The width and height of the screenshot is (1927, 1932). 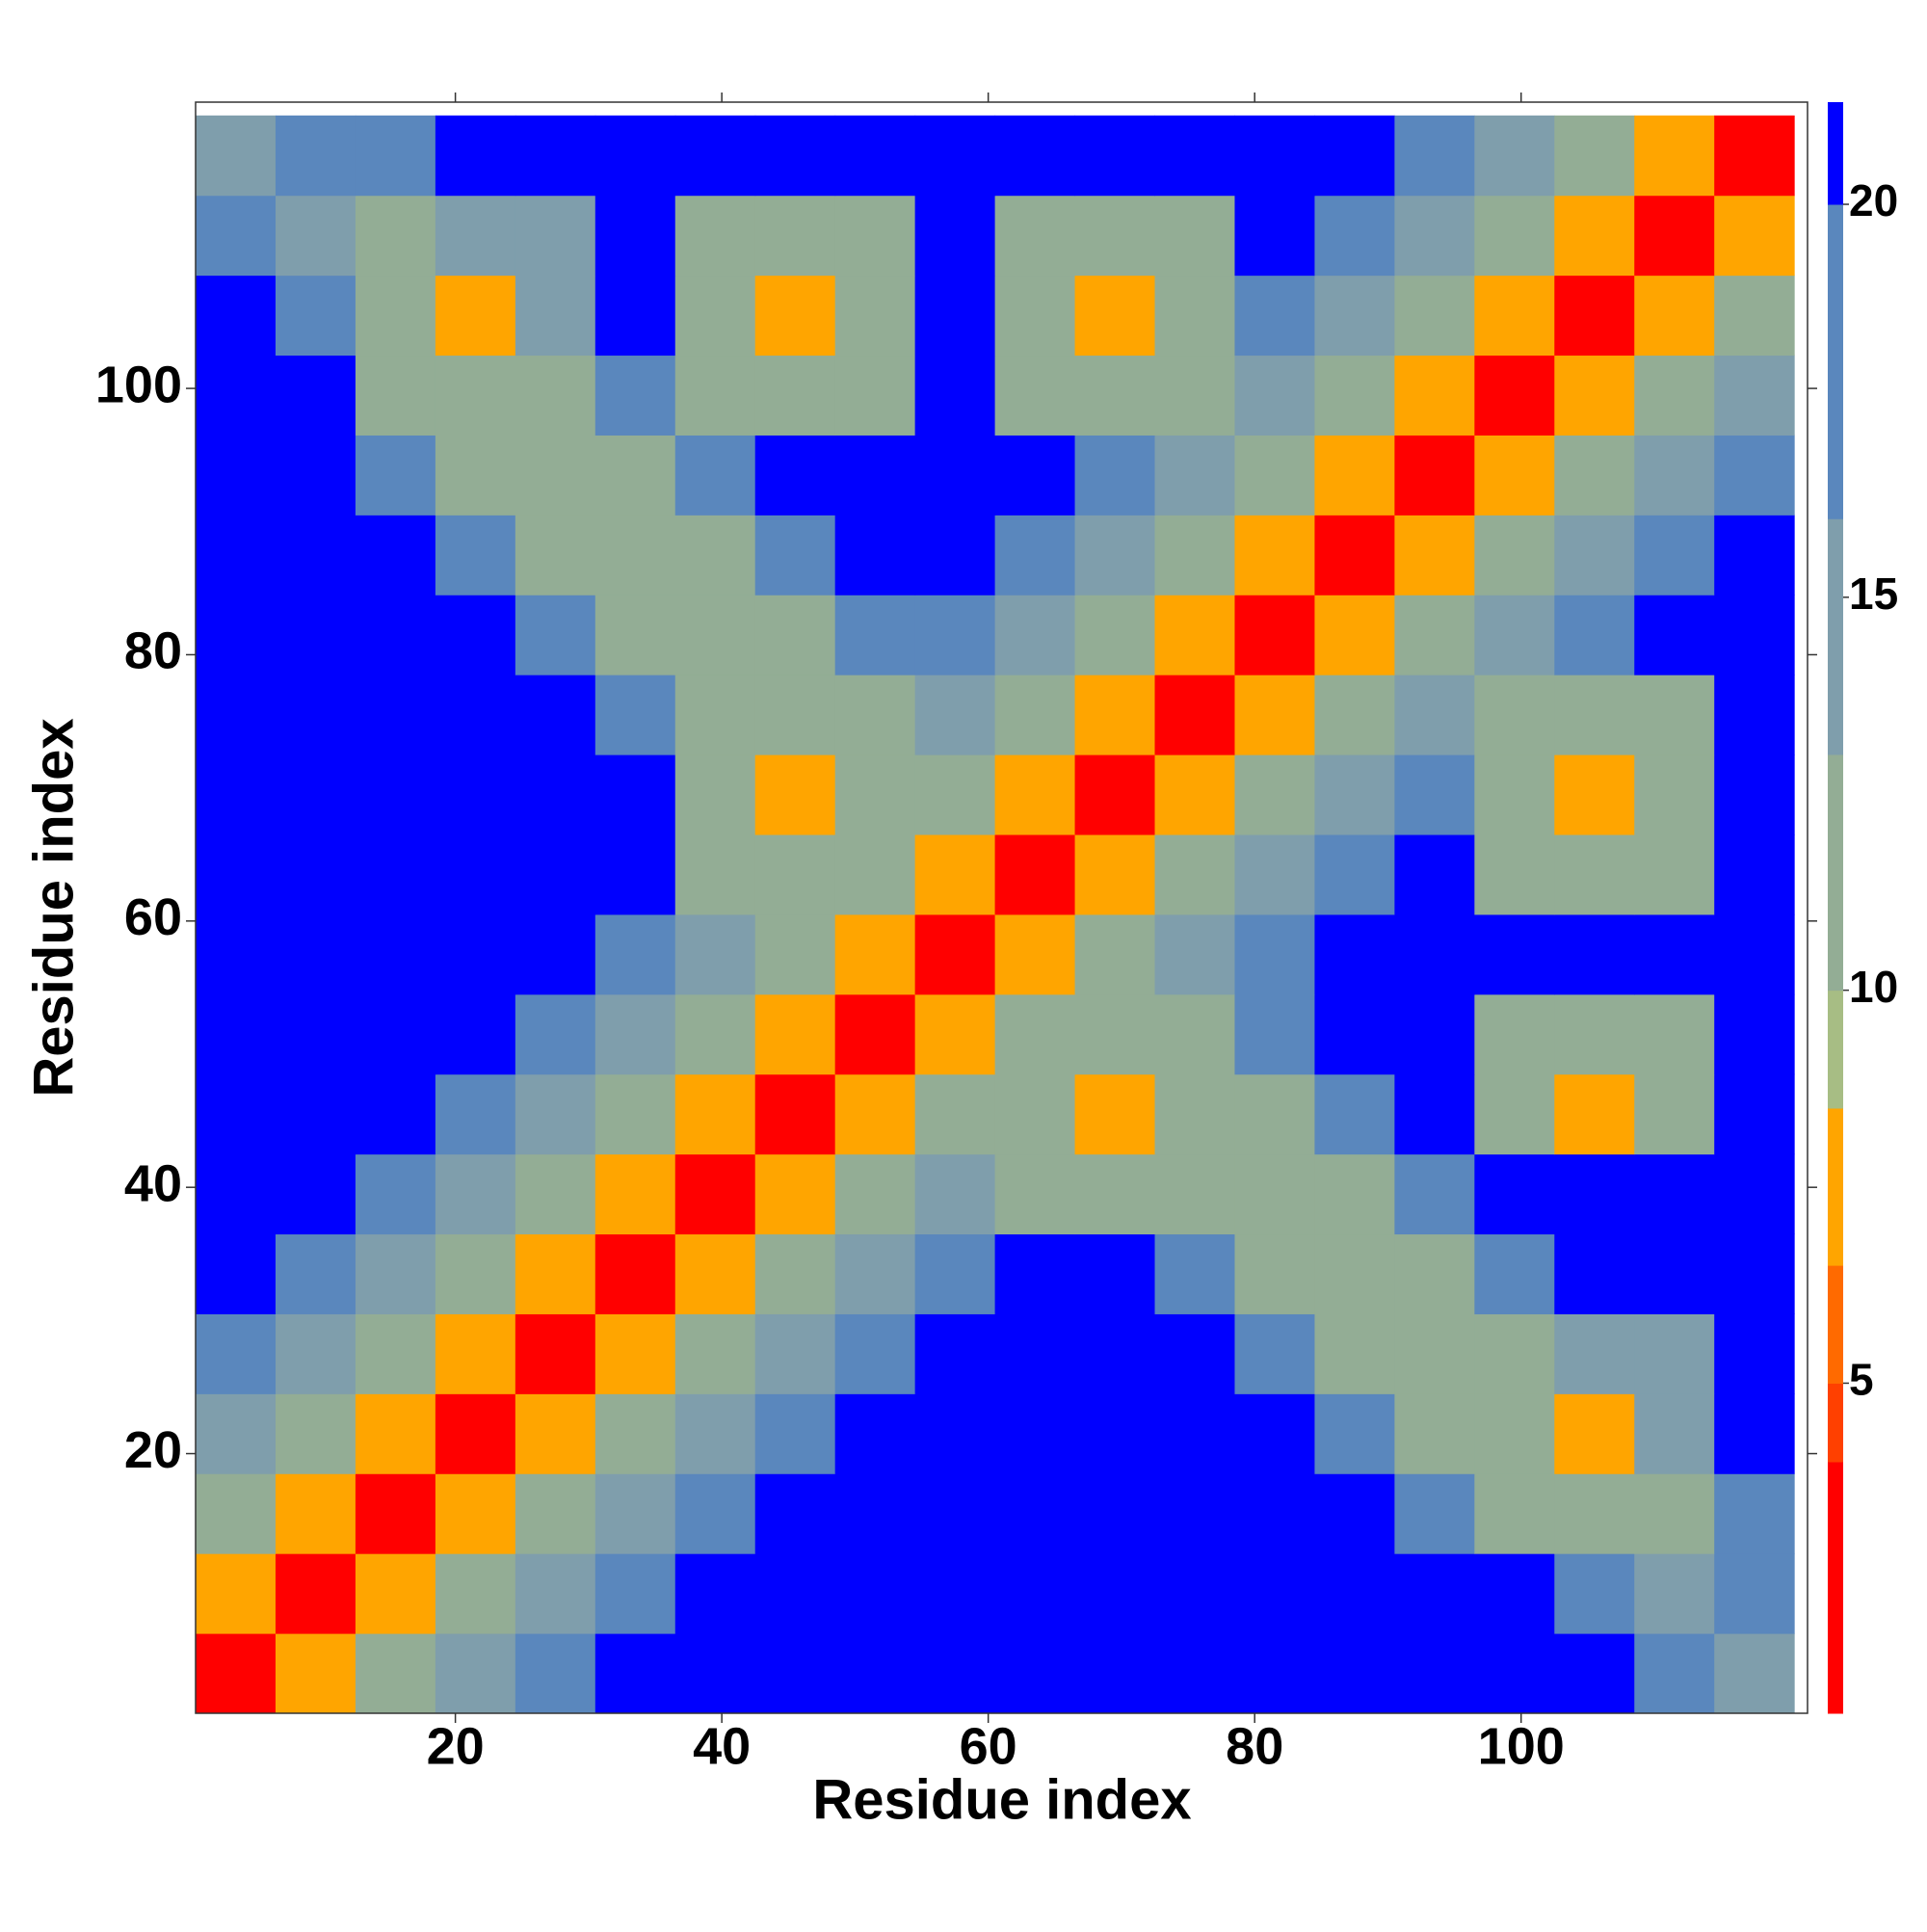 What do you see at coordinates (153, 1183) in the screenshot?
I see `y-tick-label: 40` at bounding box center [153, 1183].